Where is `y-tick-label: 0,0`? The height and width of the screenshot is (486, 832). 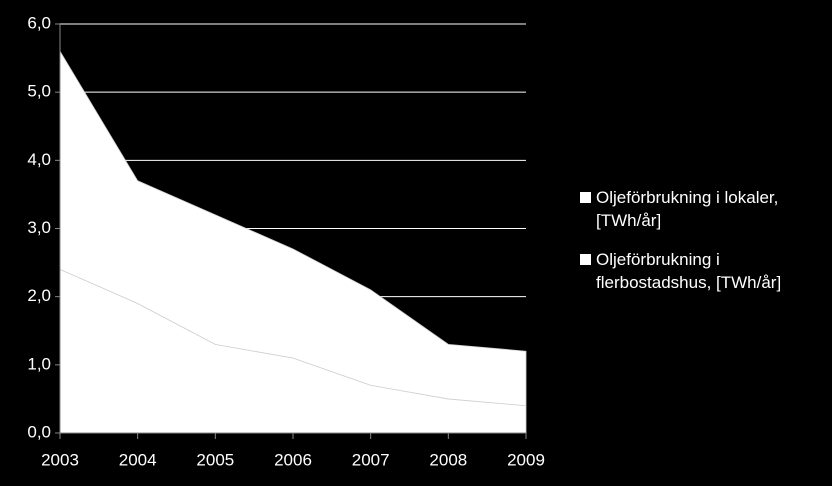 y-tick-label: 0,0 is located at coordinates (39, 431).